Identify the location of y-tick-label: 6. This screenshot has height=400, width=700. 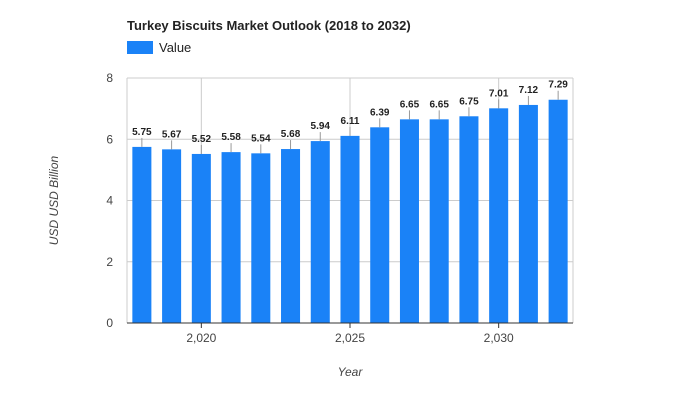
(109, 139).